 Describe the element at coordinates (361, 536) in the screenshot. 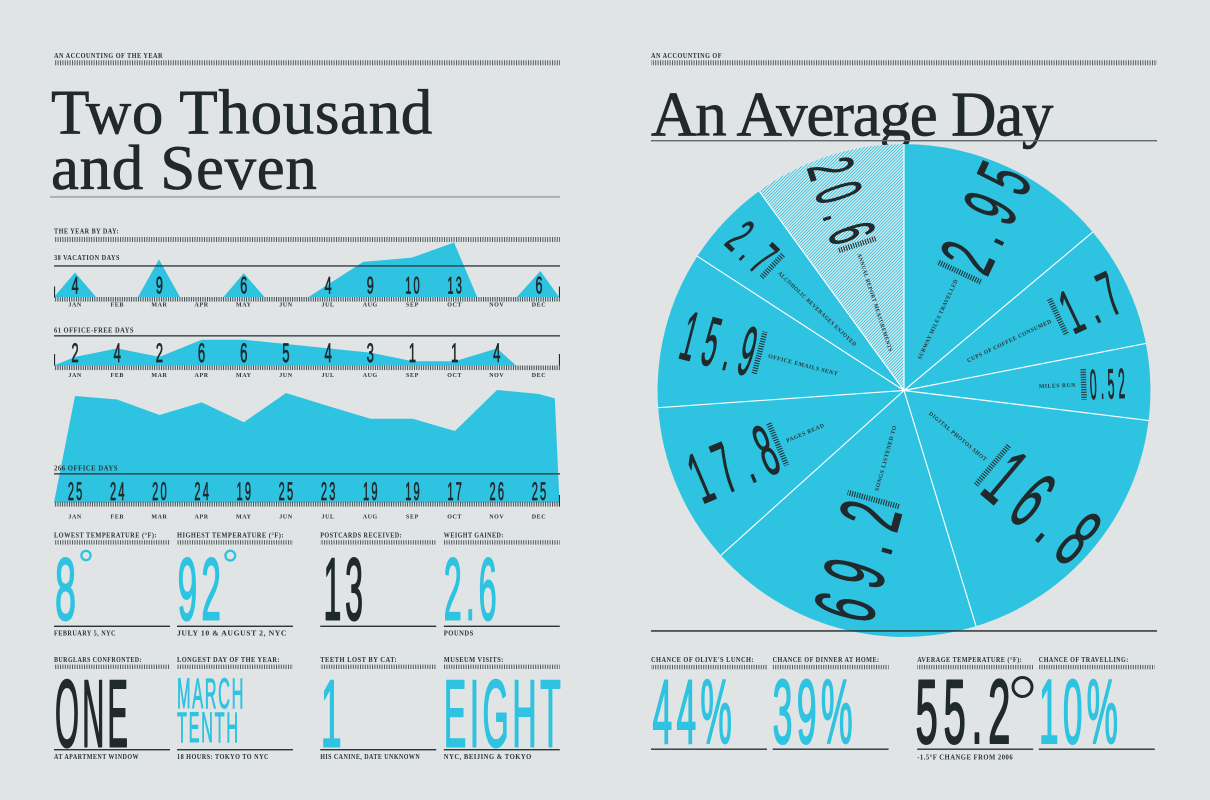

I see `svg-text: POSTCARDS RECEIVED:` at that location.